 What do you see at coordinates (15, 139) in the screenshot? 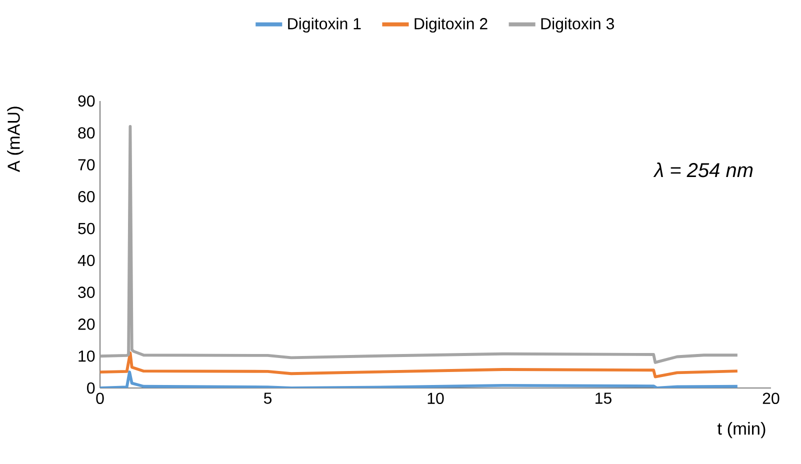
I see `y-axis-title: A (mAU)` at bounding box center [15, 139].